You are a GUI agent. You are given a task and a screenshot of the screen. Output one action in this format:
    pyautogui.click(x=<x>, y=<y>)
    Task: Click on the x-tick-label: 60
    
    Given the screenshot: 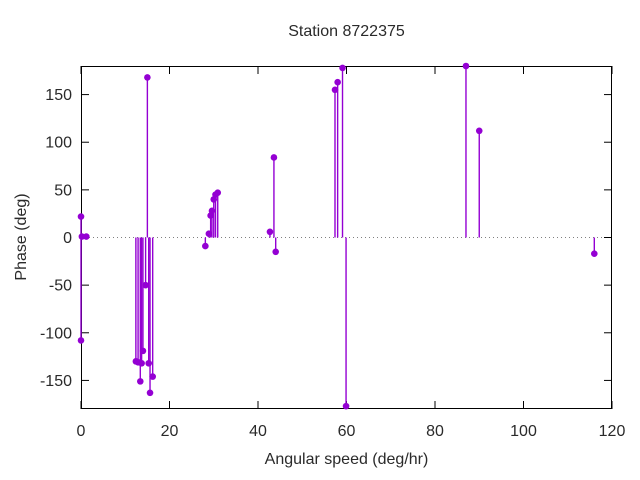 What is the action you would take?
    pyautogui.click(x=347, y=431)
    